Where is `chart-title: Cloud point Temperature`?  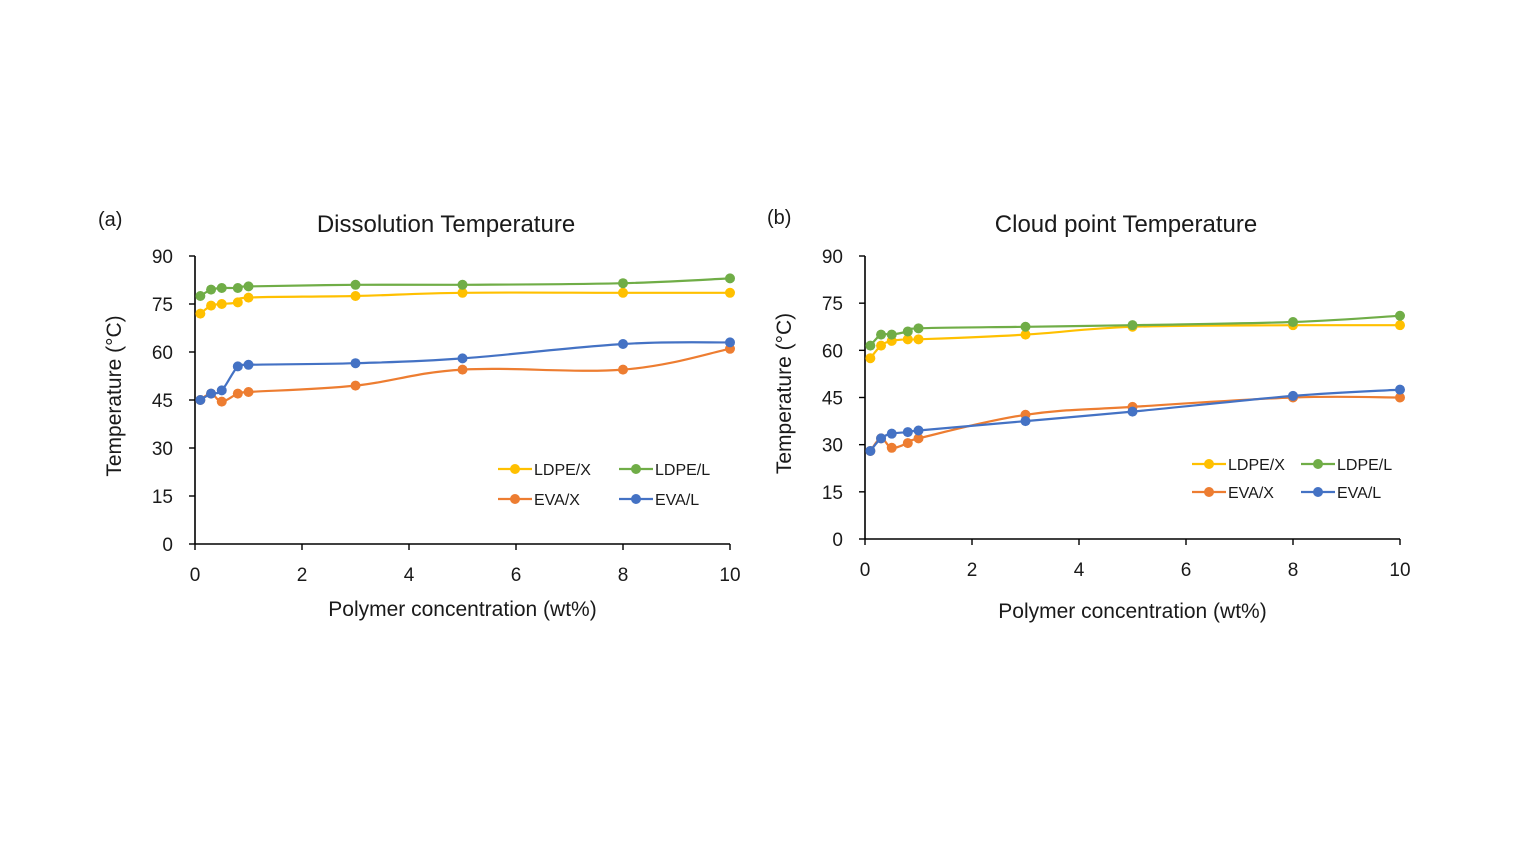
chart-title: Cloud point Temperature is located at coordinates (1126, 224).